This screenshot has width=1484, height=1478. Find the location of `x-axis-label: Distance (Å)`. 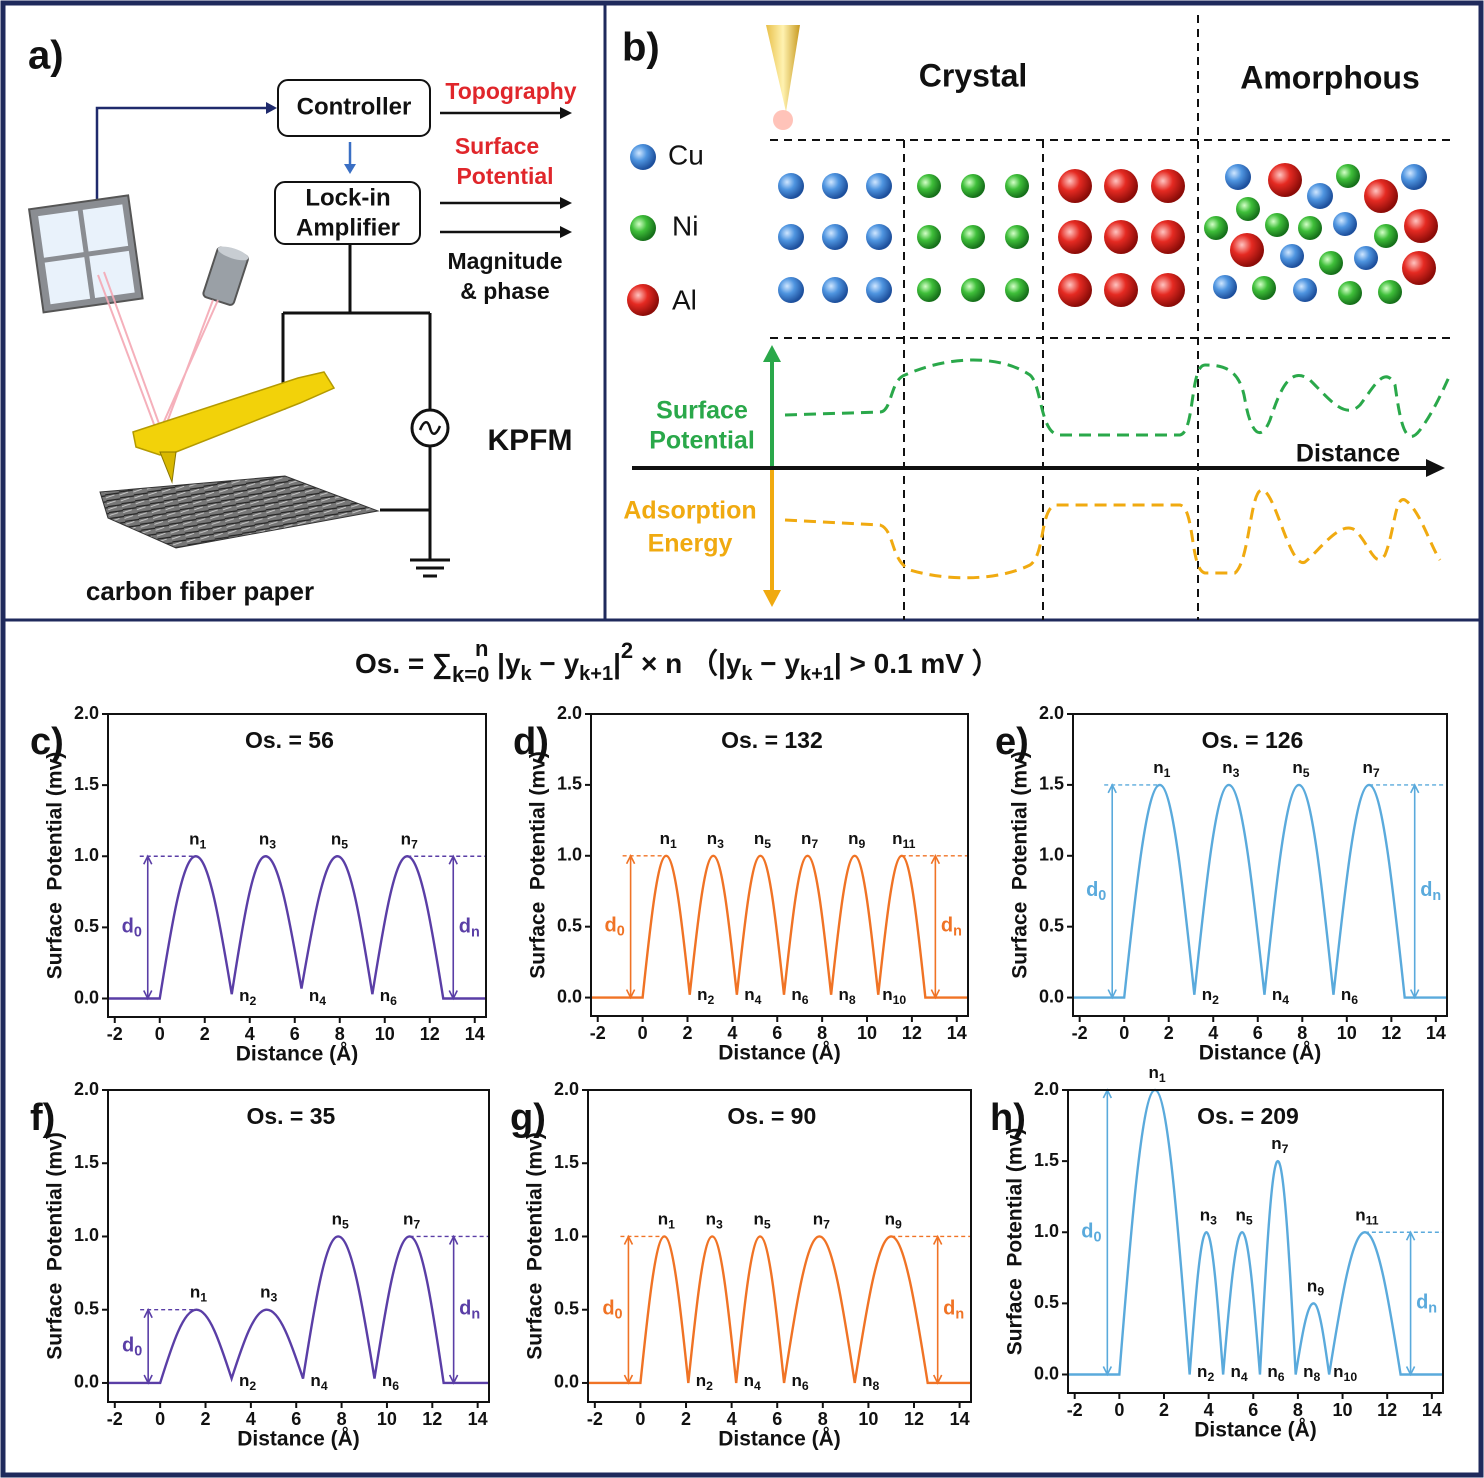

x-axis-label: Distance (Å) is located at coordinates (1260, 1053).